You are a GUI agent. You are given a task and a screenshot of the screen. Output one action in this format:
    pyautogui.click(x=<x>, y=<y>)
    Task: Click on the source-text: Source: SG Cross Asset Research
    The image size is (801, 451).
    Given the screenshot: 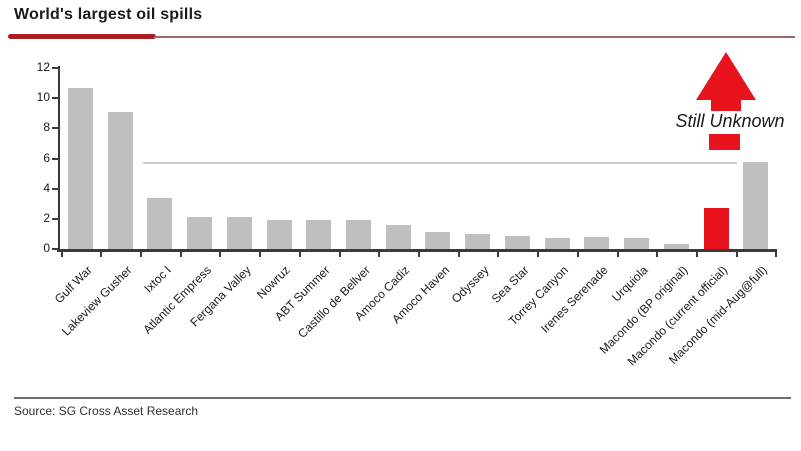 What is the action you would take?
    pyautogui.click(x=106, y=411)
    